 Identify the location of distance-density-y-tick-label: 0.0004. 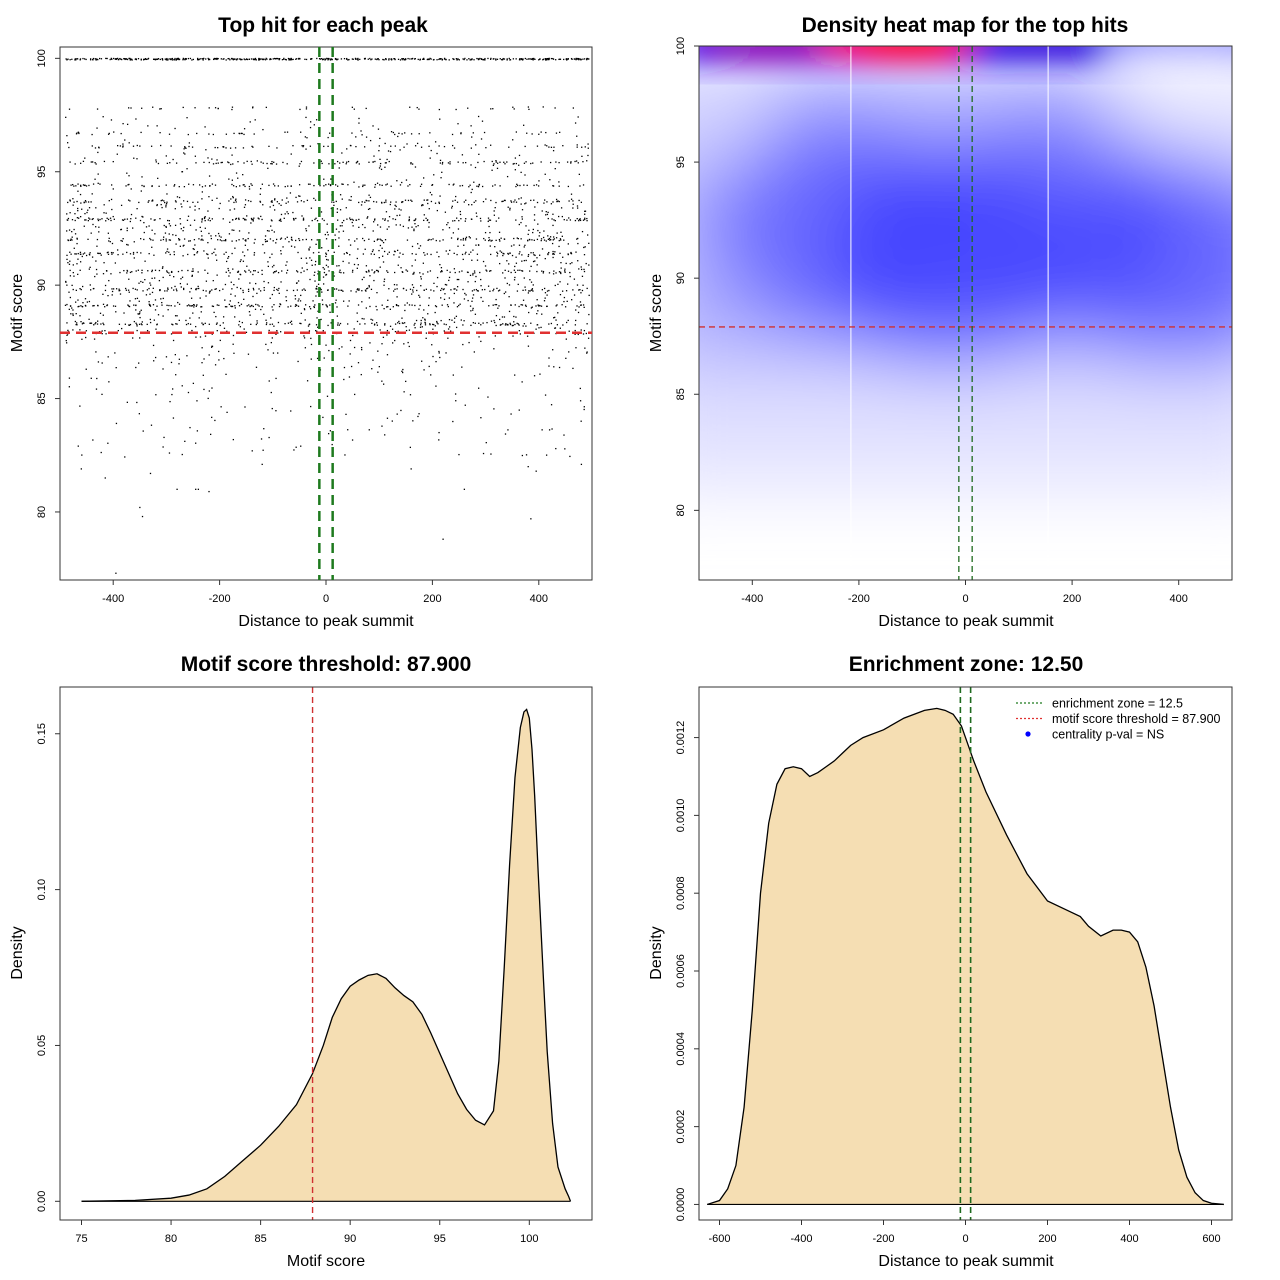
(681, 1049).